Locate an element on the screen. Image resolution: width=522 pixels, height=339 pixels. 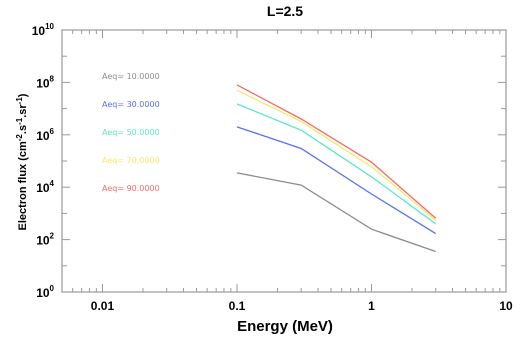
y-tick-label: 10¹⁰ is located at coordinates (43, 30).